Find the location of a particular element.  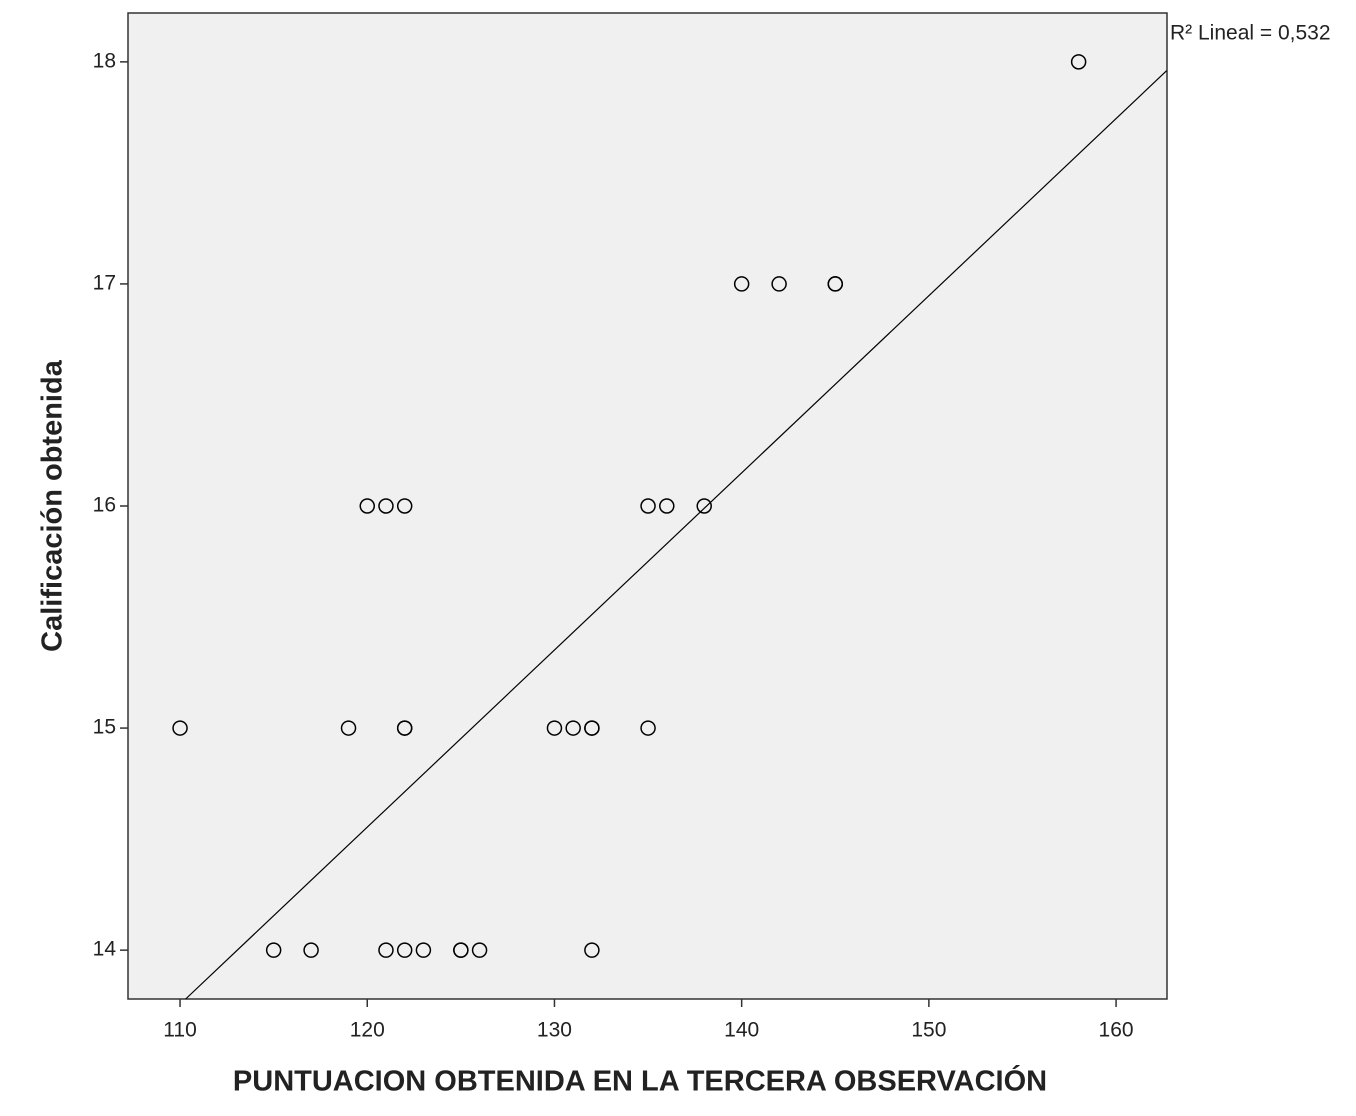

x-tick-label: 110 is located at coordinates (179, 1030).